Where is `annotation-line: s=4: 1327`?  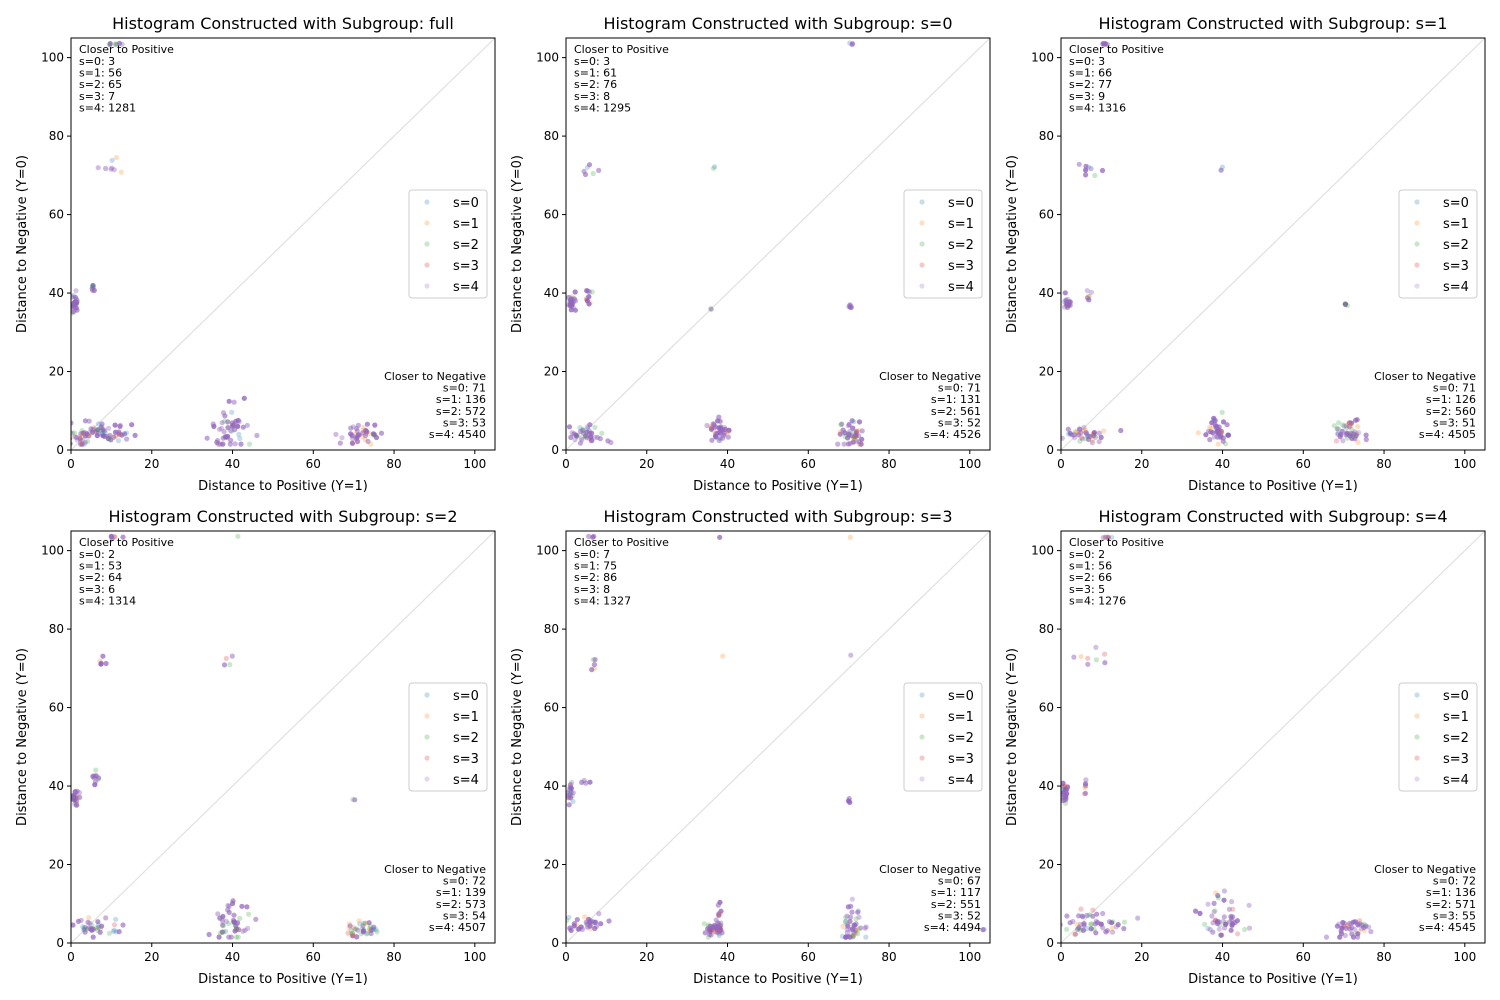 annotation-line: s=4: 1327 is located at coordinates (602, 600).